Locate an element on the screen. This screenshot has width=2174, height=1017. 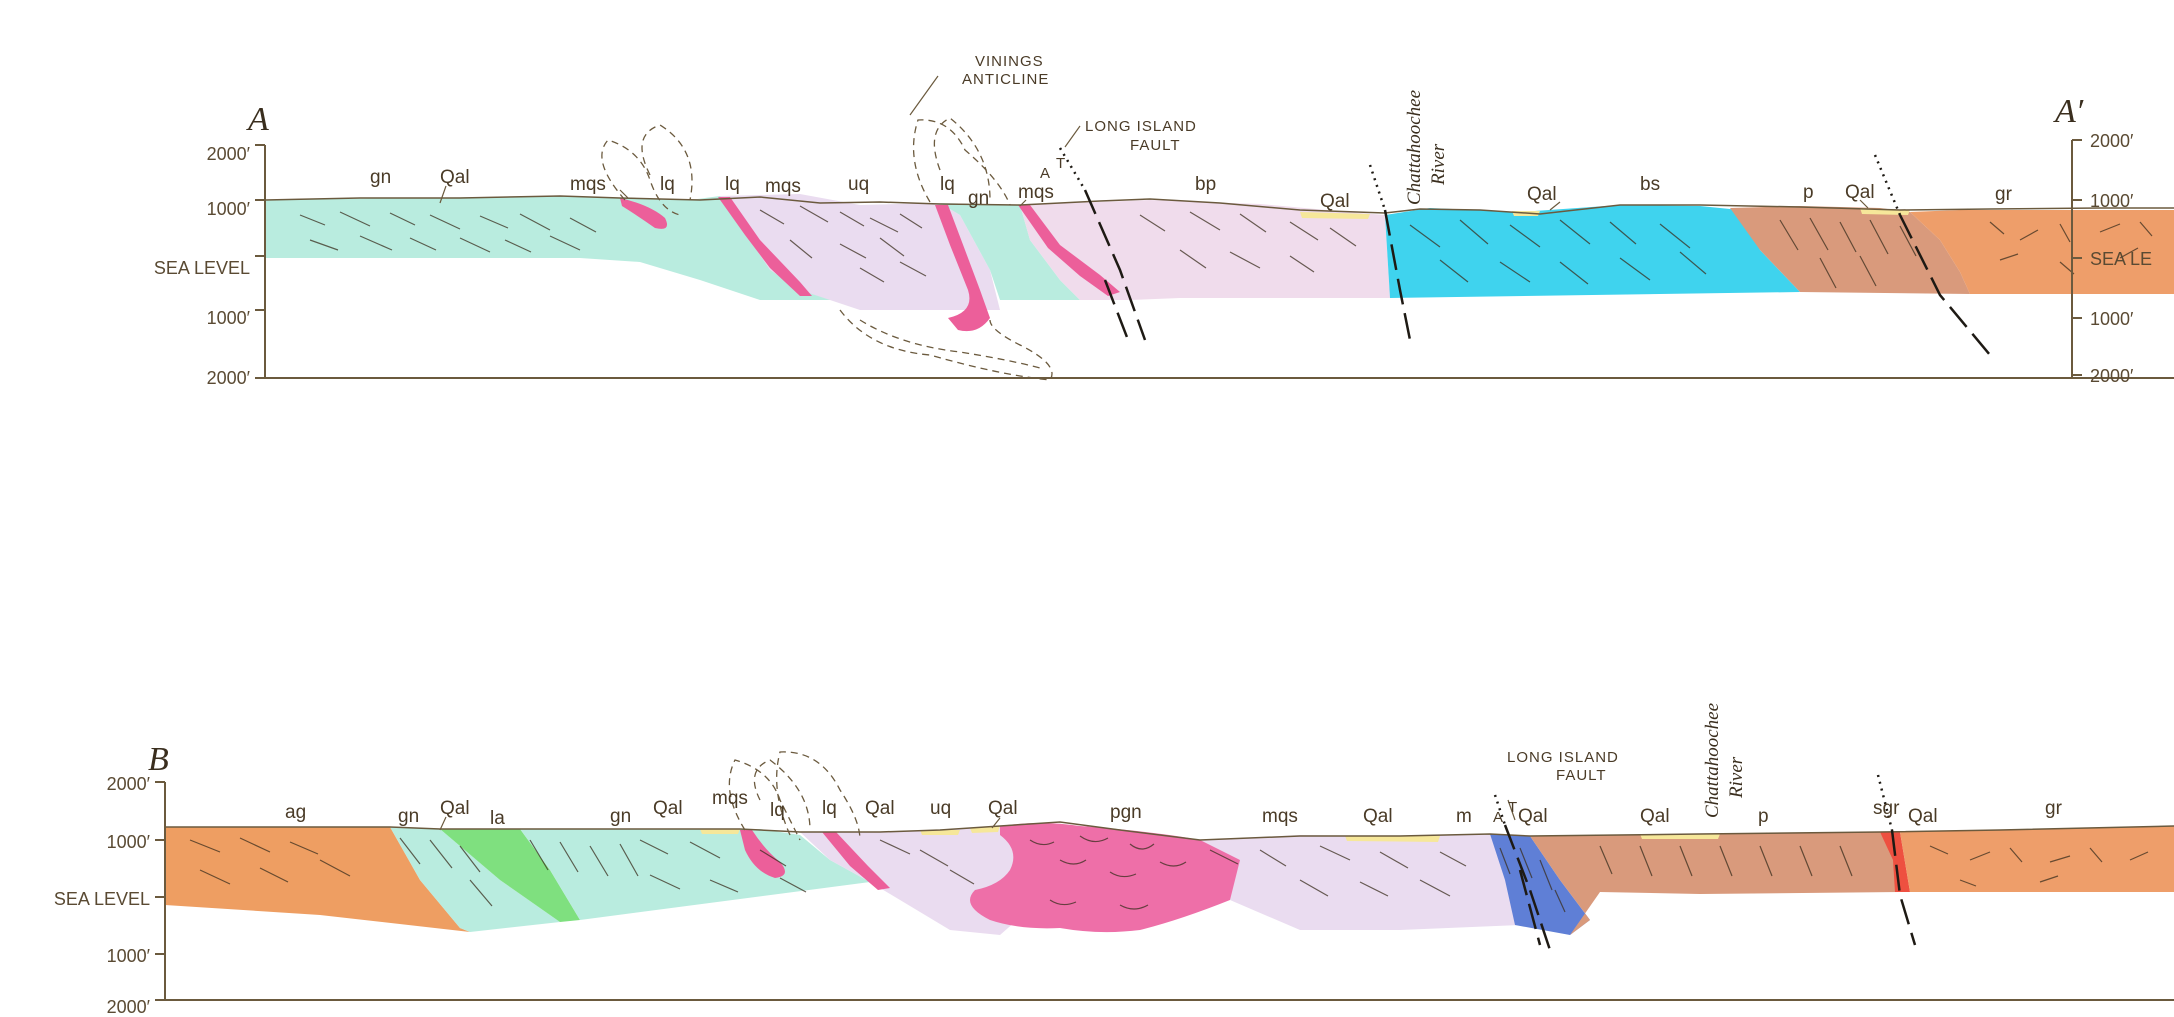
section-a-left-letter: A is located at coordinates (257, 119).